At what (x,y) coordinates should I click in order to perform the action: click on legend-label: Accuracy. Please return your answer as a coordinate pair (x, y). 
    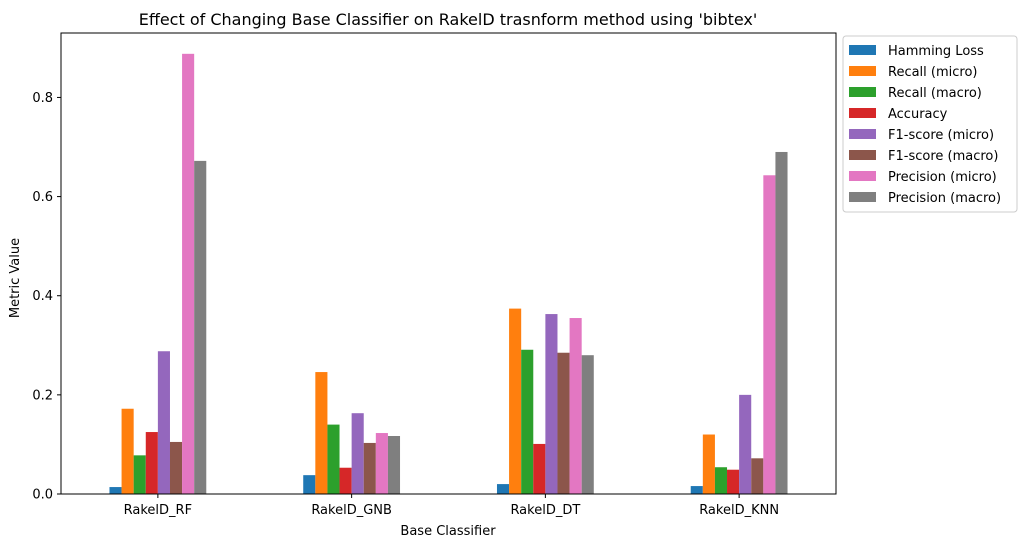
    Looking at the image, I should click on (918, 114).